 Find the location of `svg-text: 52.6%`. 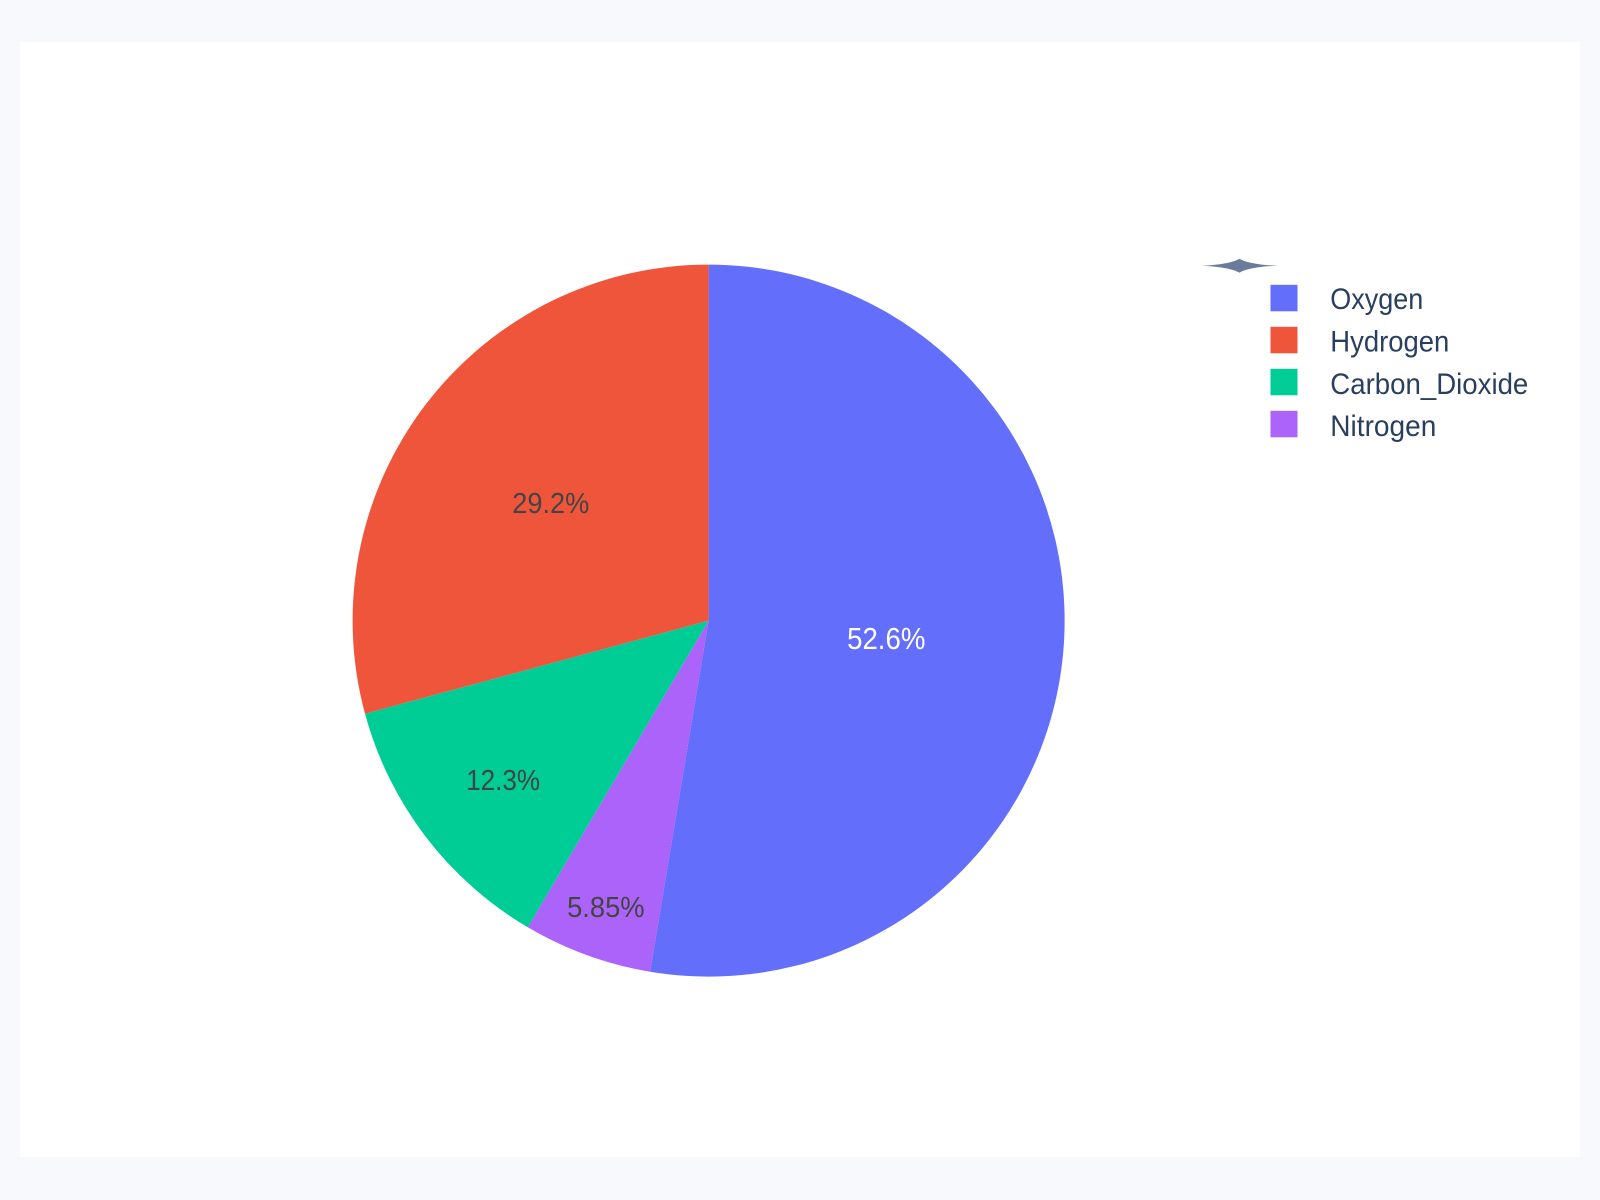

svg-text: 52.6% is located at coordinates (886, 638).